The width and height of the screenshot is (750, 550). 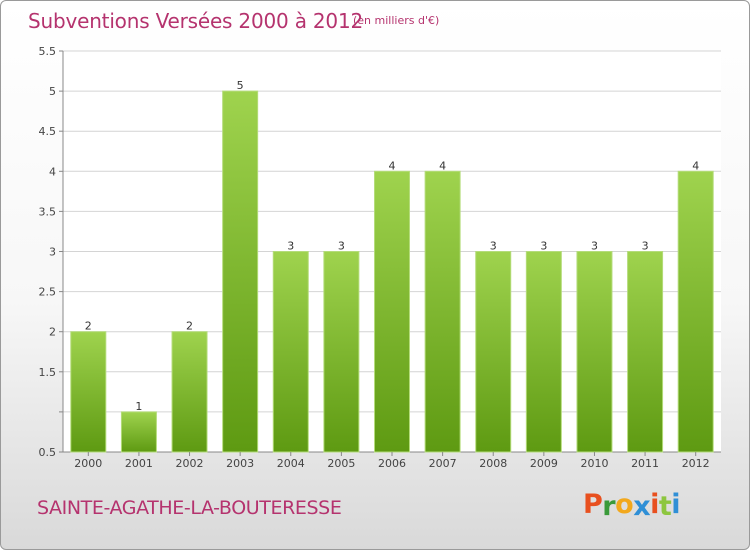 I want to click on x-tick-label: 2002, so click(x=190, y=463).